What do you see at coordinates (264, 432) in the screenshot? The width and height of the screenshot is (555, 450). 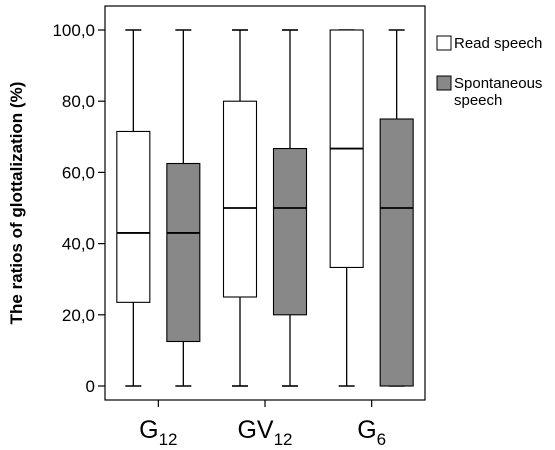 I see `x-category-label: GV12` at bounding box center [264, 432].